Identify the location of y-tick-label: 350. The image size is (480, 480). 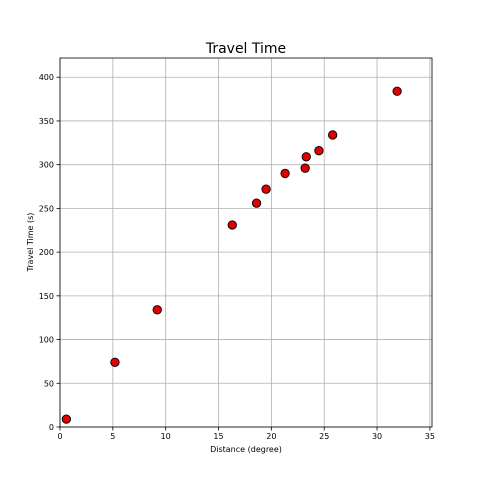
(46, 121).